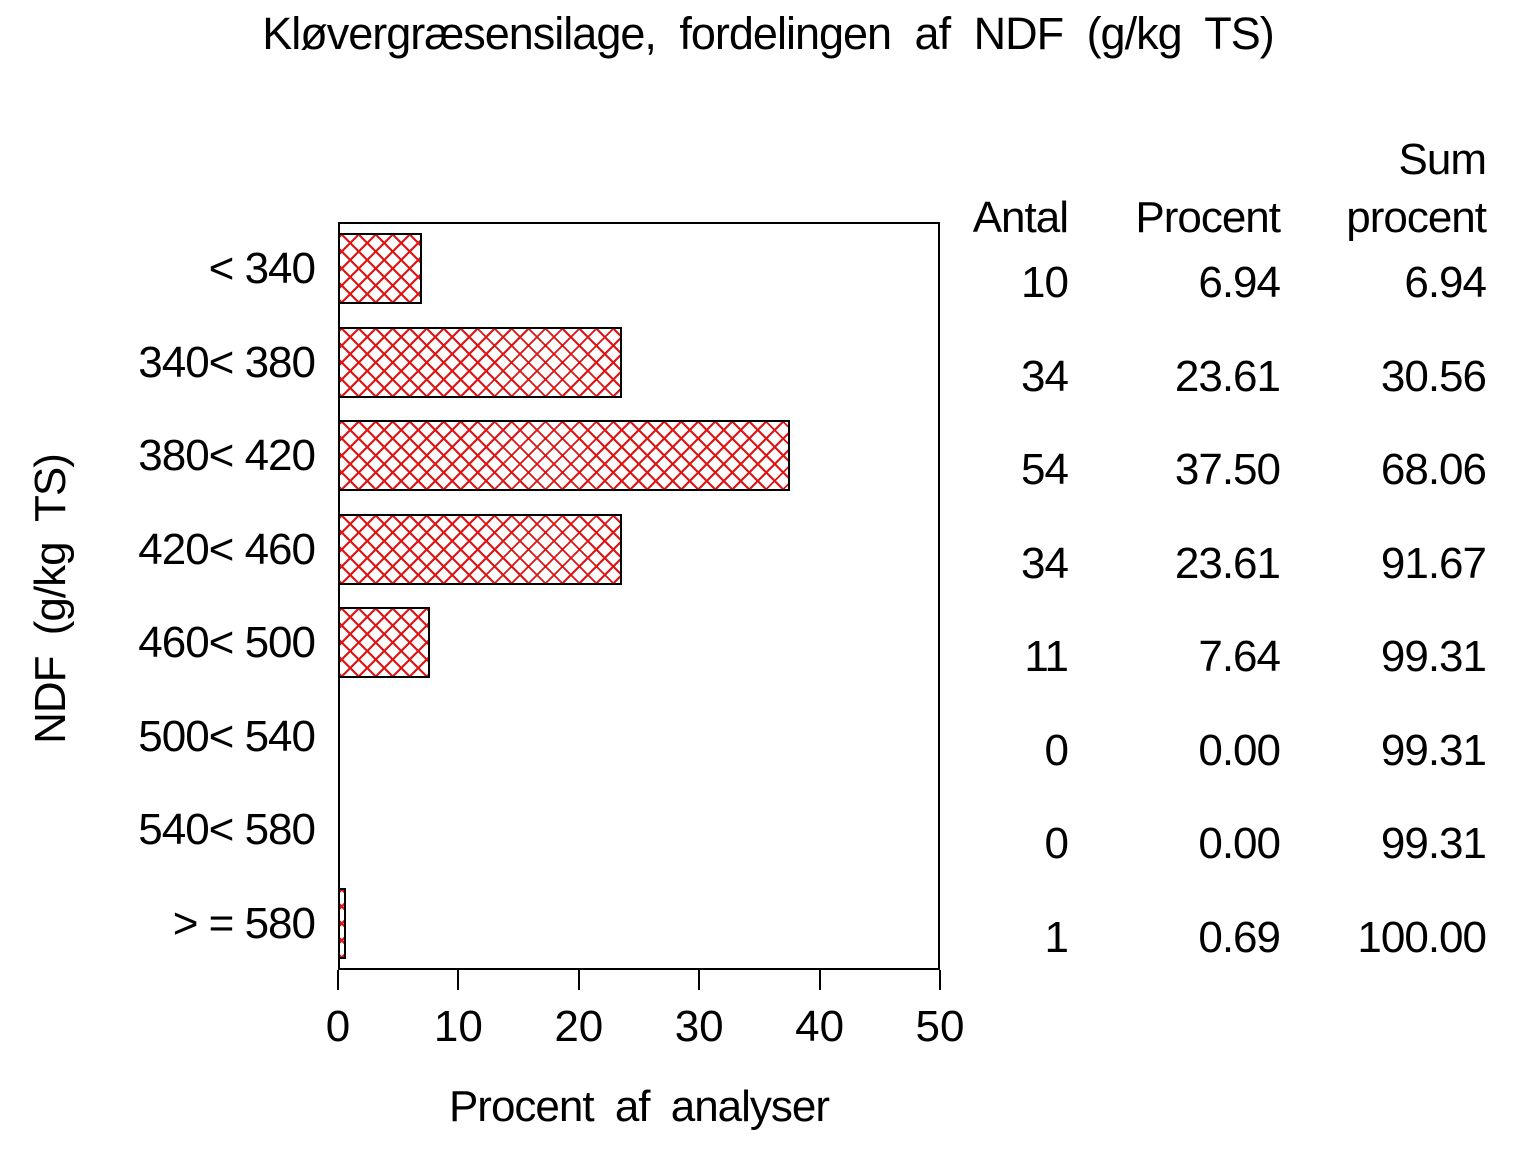 The image size is (1536, 1152). Describe the element at coordinates (1239, 656) in the screenshot. I see `table-cell-procent: 7.64` at that location.